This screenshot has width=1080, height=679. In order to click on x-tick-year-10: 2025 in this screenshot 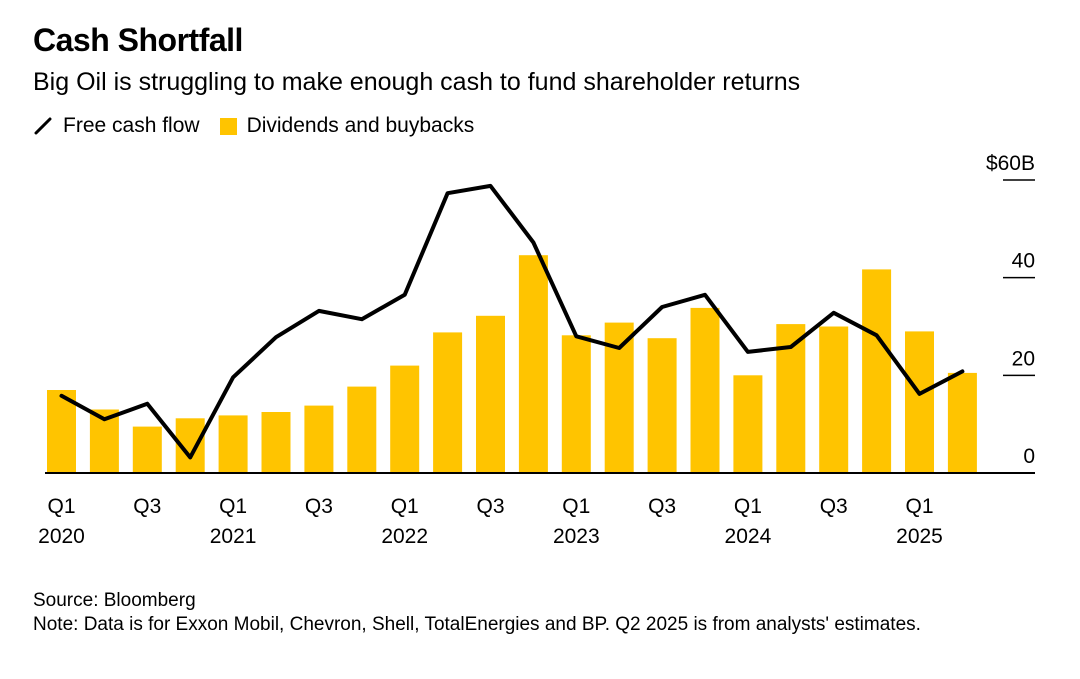, I will do `click(919, 536)`.